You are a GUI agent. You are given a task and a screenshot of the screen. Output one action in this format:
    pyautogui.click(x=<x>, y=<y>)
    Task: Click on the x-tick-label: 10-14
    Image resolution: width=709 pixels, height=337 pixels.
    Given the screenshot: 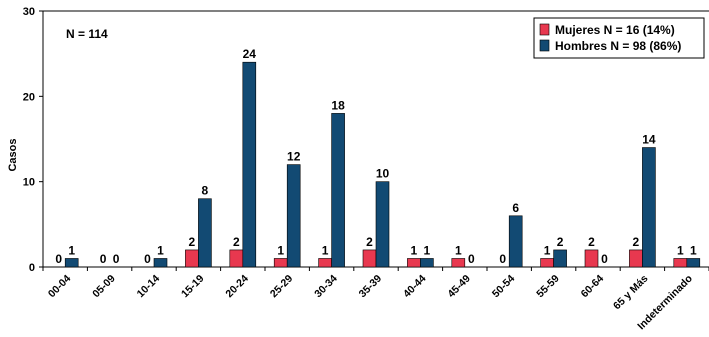 What is the action you would take?
    pyautogui.click(x=149, y=287)
    